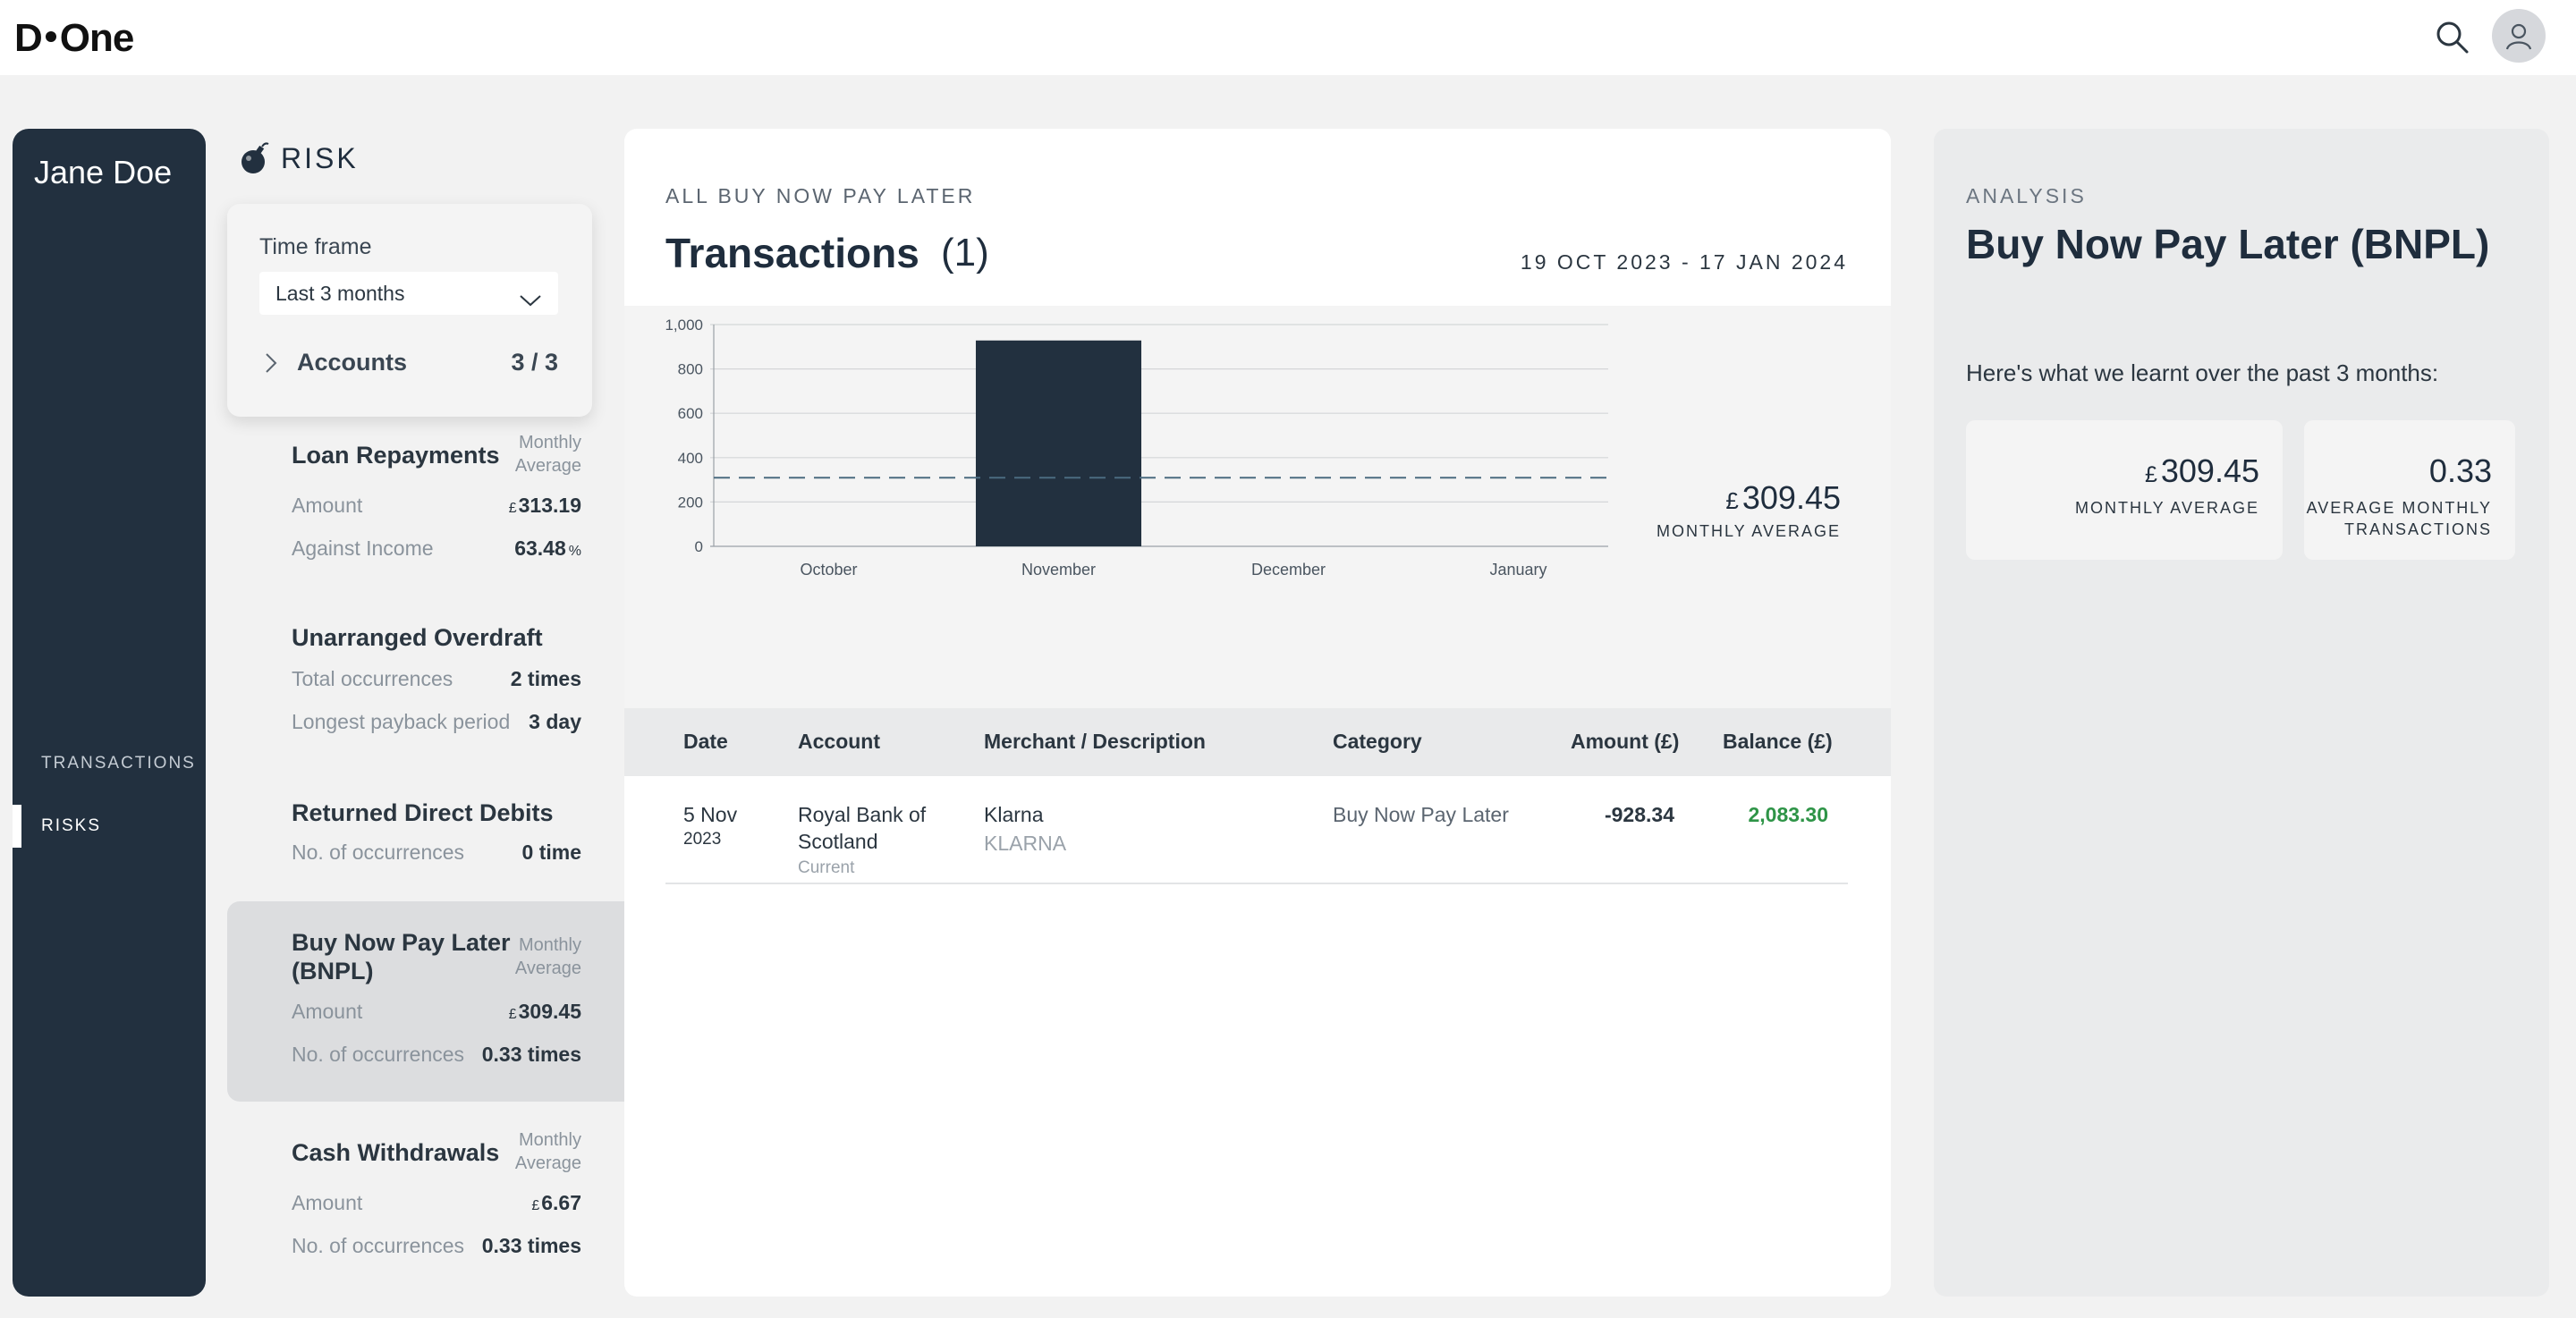 Image resolution: width=2576 pixels, height=1318 pixels. What do you see at coordinates (1377, 742) in the screenshot?
I see `column-header-category: Category` at bounding box center [1377, 742].